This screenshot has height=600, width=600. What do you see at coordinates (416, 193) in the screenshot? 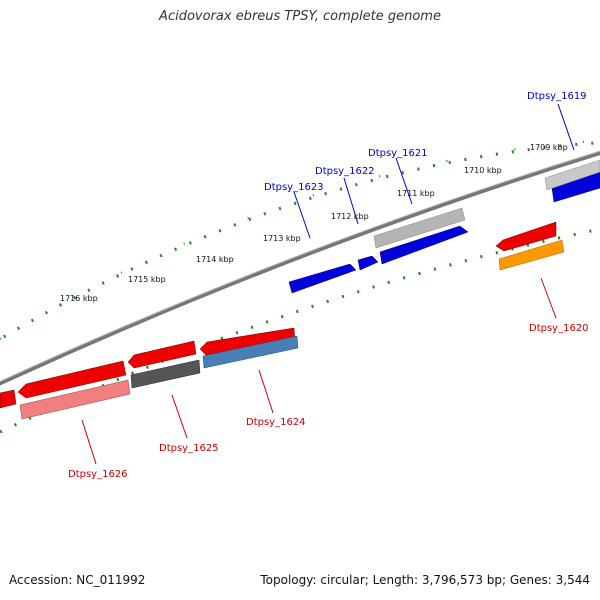
I see `tick-label-1711: 1711 kbp` at bounding box center [416, 193].